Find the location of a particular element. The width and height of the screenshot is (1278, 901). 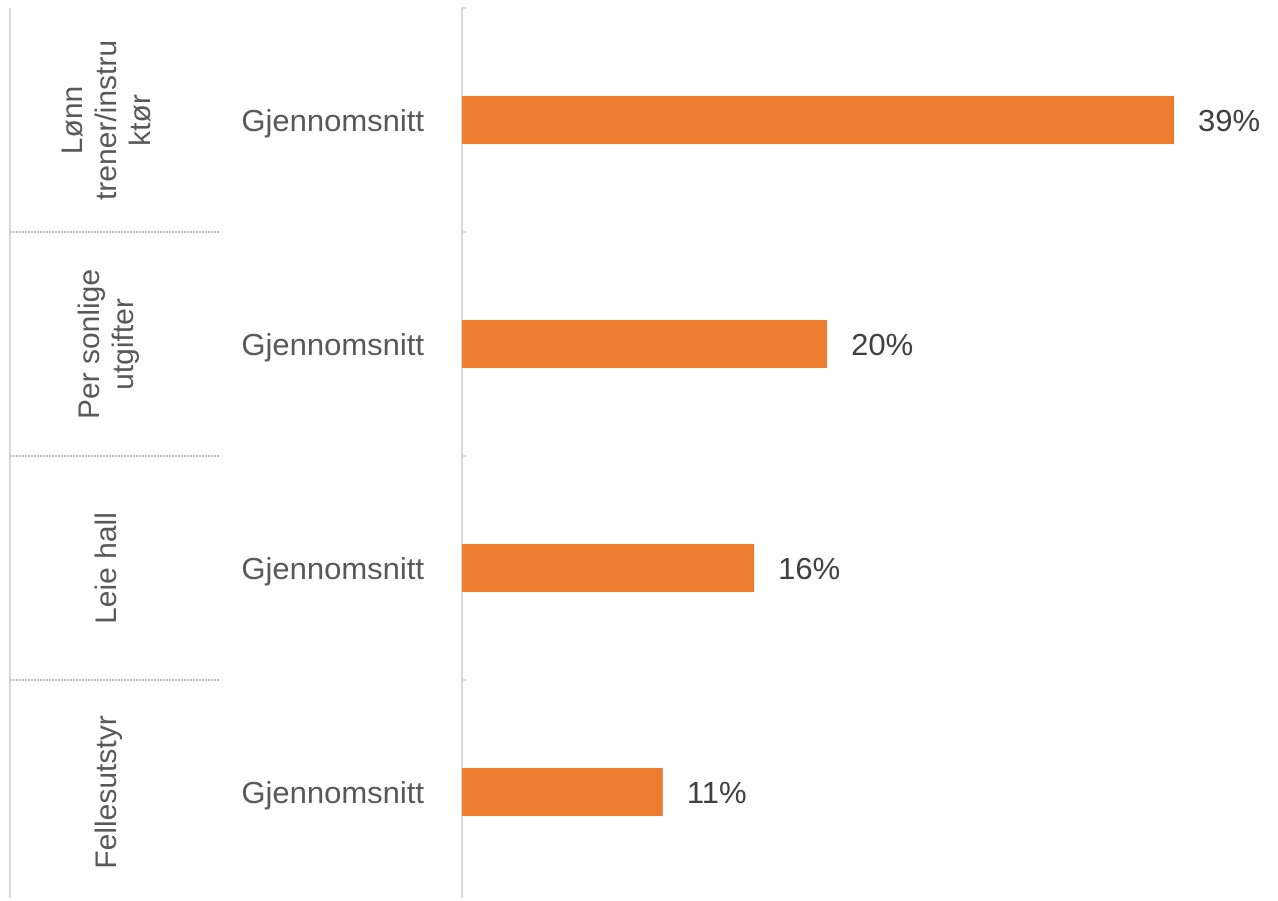

group-label-line: Lønn is located at coordinates (72, 120).